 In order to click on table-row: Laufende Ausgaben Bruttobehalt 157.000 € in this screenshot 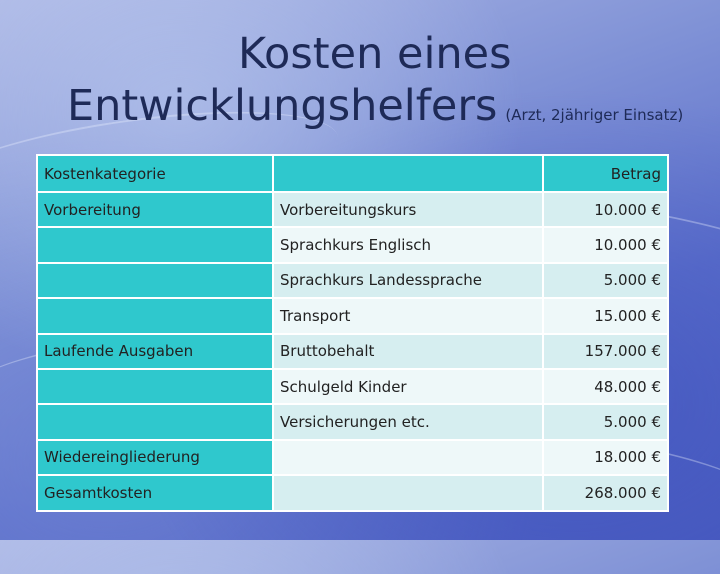, I will do `click(352, 351)`.